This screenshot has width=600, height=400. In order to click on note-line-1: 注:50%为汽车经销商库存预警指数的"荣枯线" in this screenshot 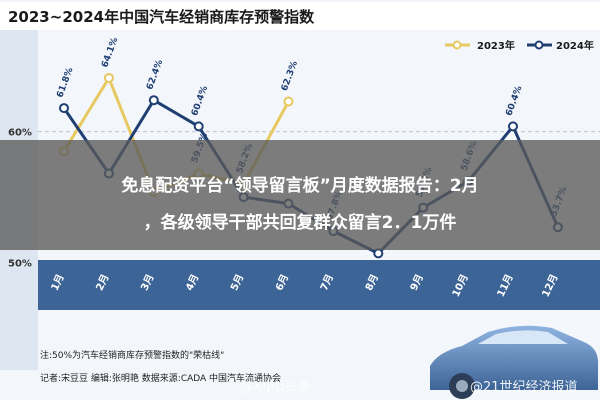, I will do `click(132, 355)`.